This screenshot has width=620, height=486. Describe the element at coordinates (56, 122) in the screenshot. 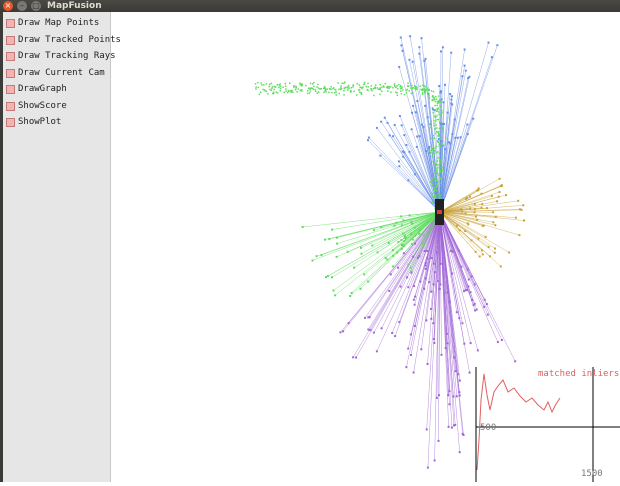

I see `panel-item-show-plot: ShowPlot` at that location.